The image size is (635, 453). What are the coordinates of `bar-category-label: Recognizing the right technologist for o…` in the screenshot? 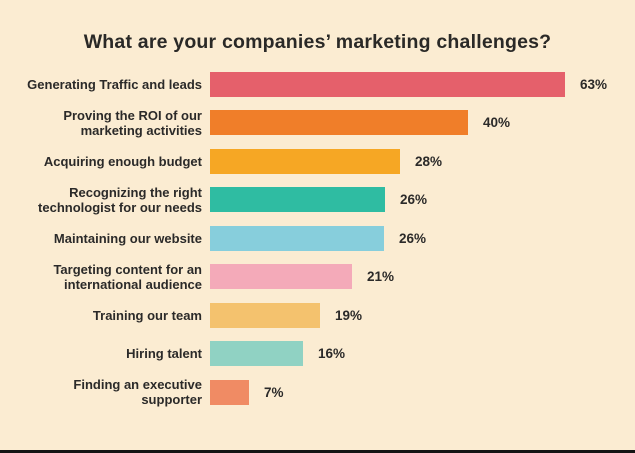 It's located at (120, 199).